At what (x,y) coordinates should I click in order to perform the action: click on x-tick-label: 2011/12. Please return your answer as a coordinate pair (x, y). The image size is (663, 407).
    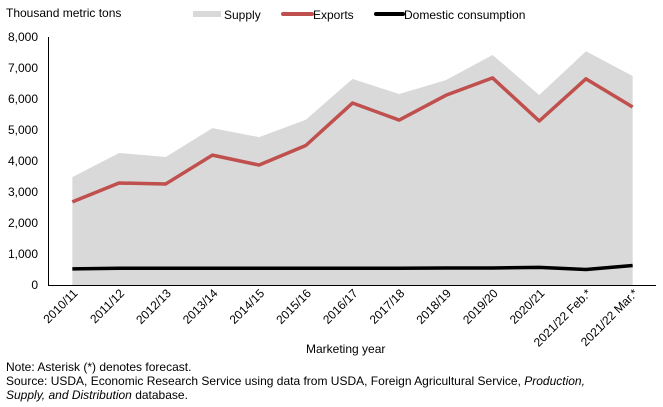
    Looking at the image, I should click on (107, 306).